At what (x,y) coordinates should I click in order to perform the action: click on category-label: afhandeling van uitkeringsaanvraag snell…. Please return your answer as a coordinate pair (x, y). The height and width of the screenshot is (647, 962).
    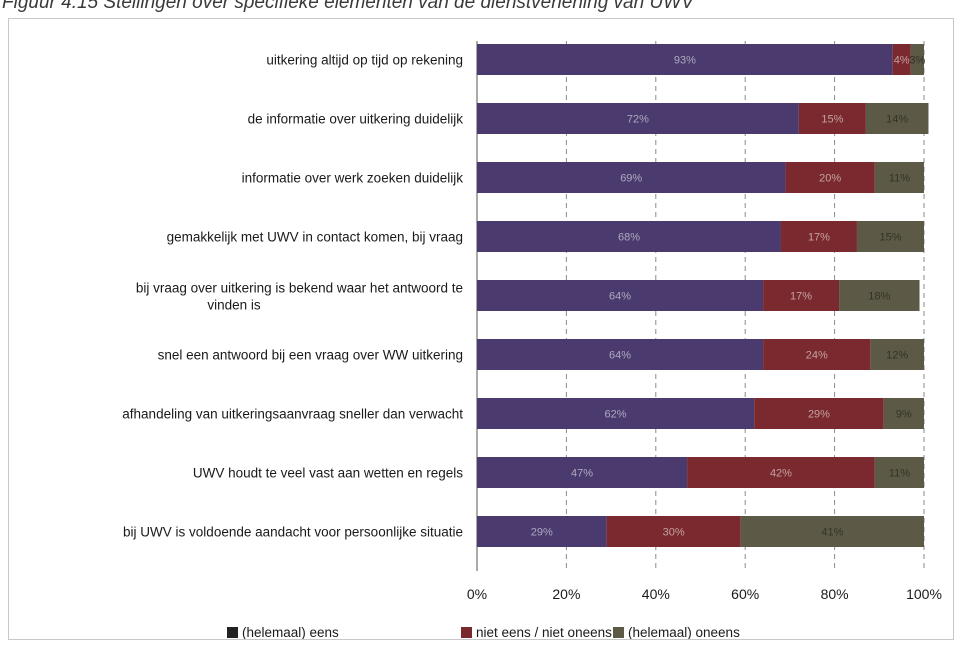
    Looking at the image, I should click on (292, 414).